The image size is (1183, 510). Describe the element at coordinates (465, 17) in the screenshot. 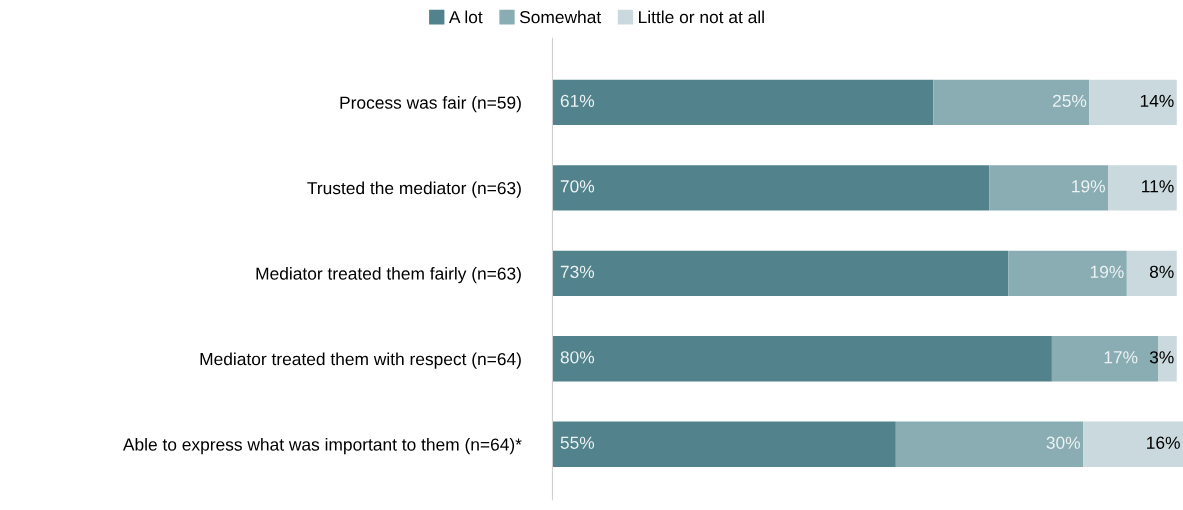

I see `legend-label: A lot` at that location.